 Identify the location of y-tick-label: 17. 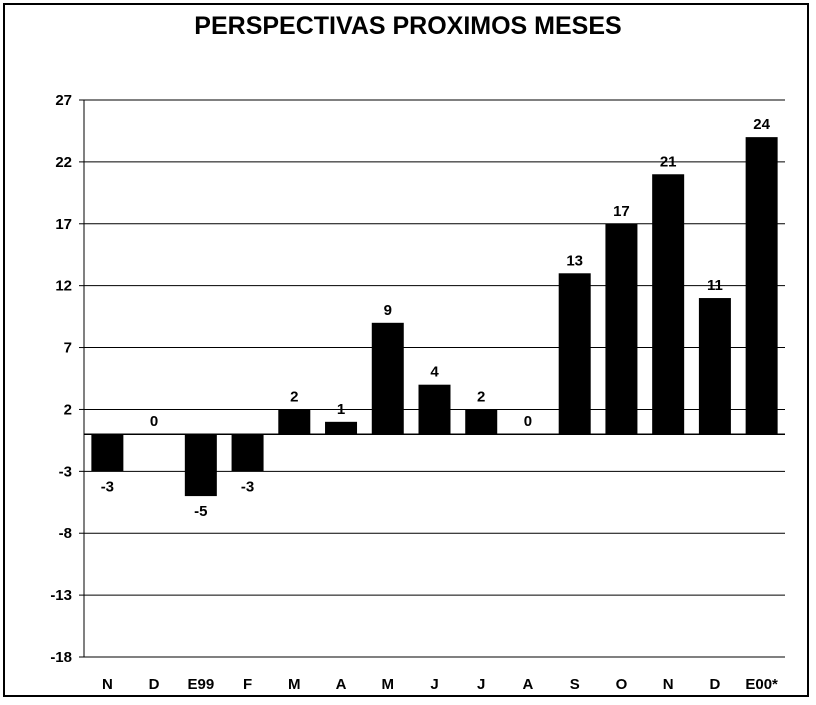
(63, 224).